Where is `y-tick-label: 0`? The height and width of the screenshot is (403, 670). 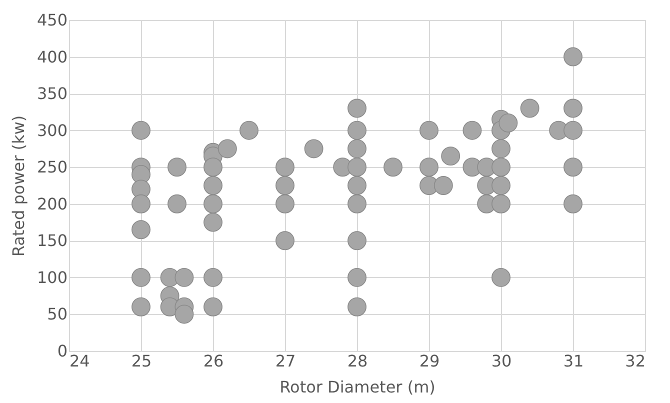 y-tick-label: 0 is located at coordinates (62, 351).